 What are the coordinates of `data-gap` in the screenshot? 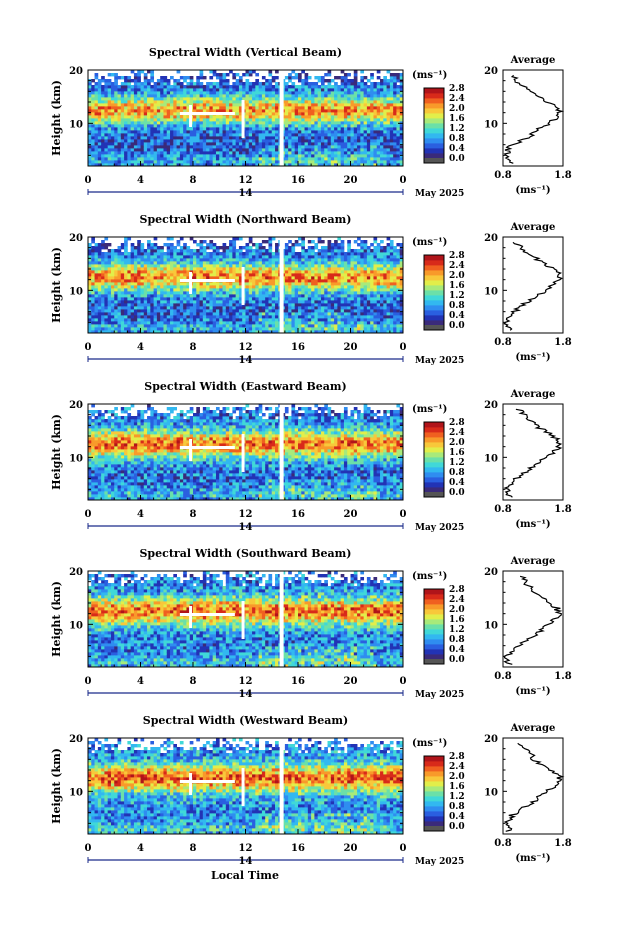 It's located at (207, 113).